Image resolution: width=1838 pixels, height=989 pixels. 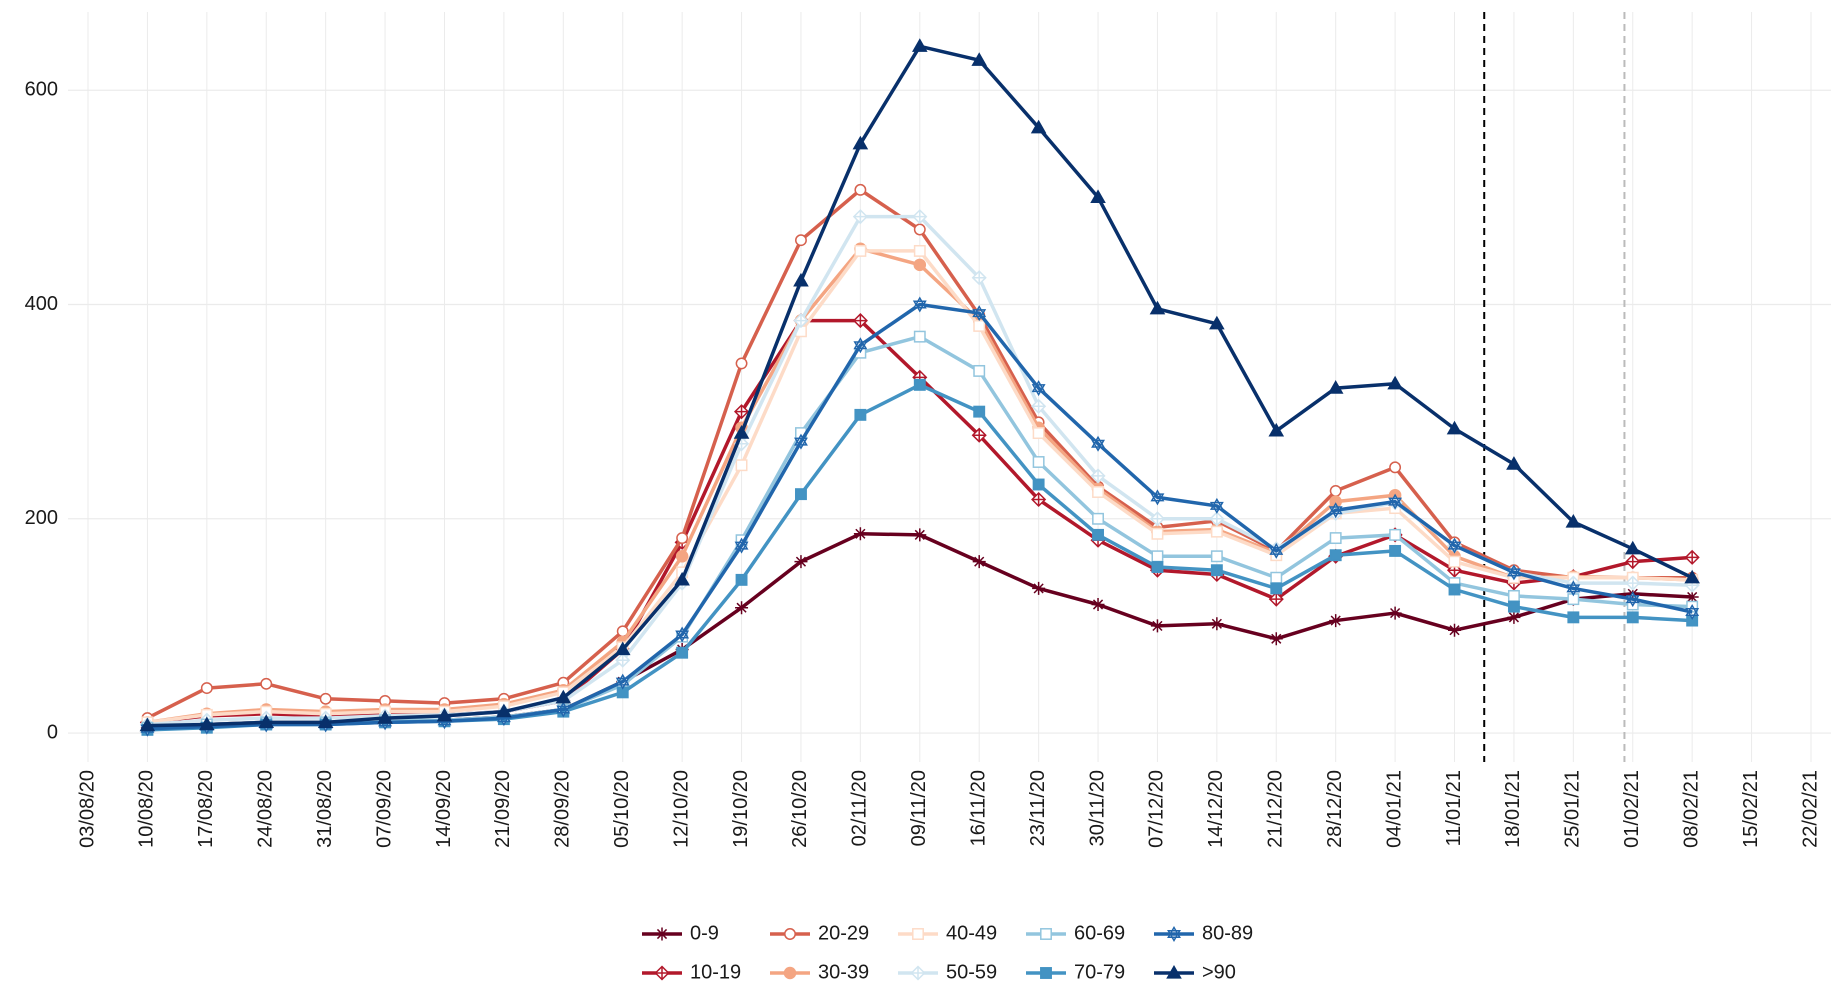 I want to click on x-tick-label: 12/10/20, so click(x=681, y=809).